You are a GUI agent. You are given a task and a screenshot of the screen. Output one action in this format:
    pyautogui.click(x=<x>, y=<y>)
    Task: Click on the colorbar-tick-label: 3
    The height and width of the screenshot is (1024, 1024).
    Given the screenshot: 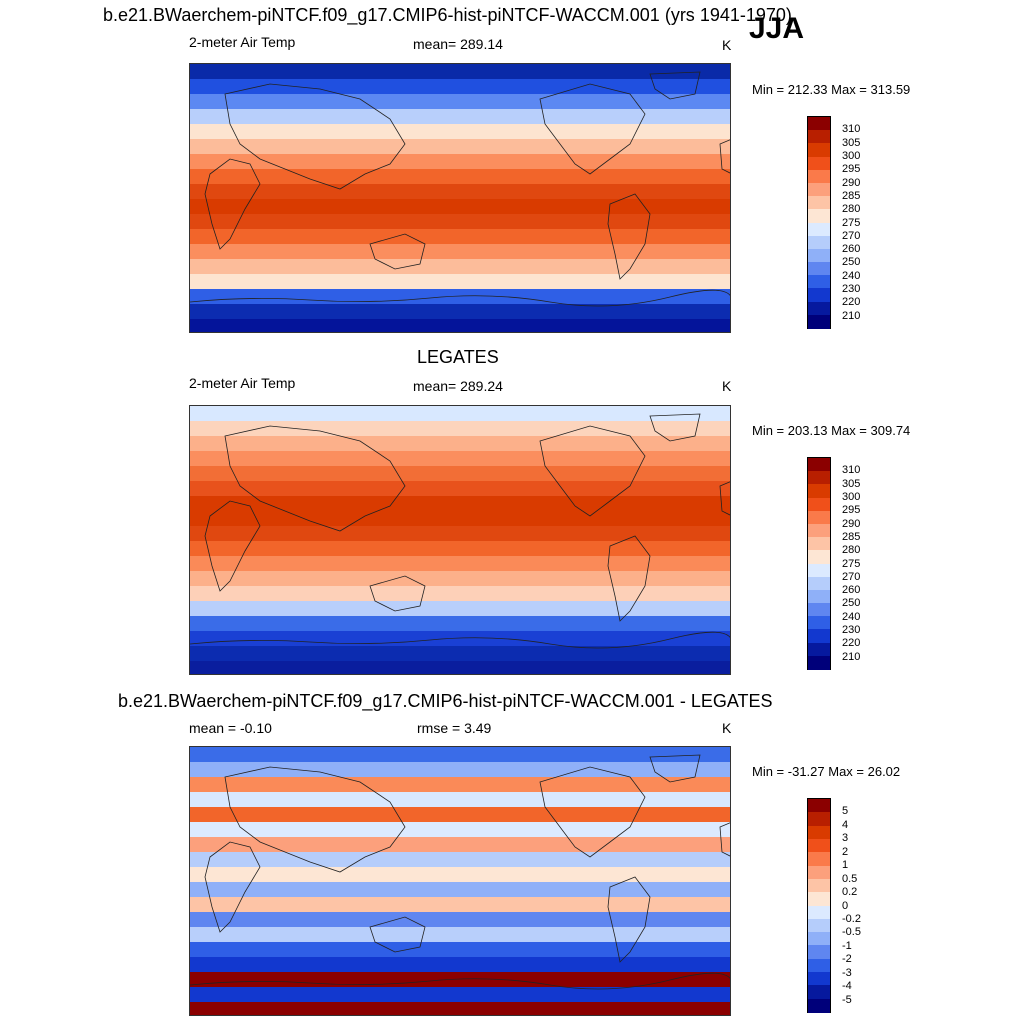 What is the action you would take?
    pyautogui.click(x=845, y=838)
    